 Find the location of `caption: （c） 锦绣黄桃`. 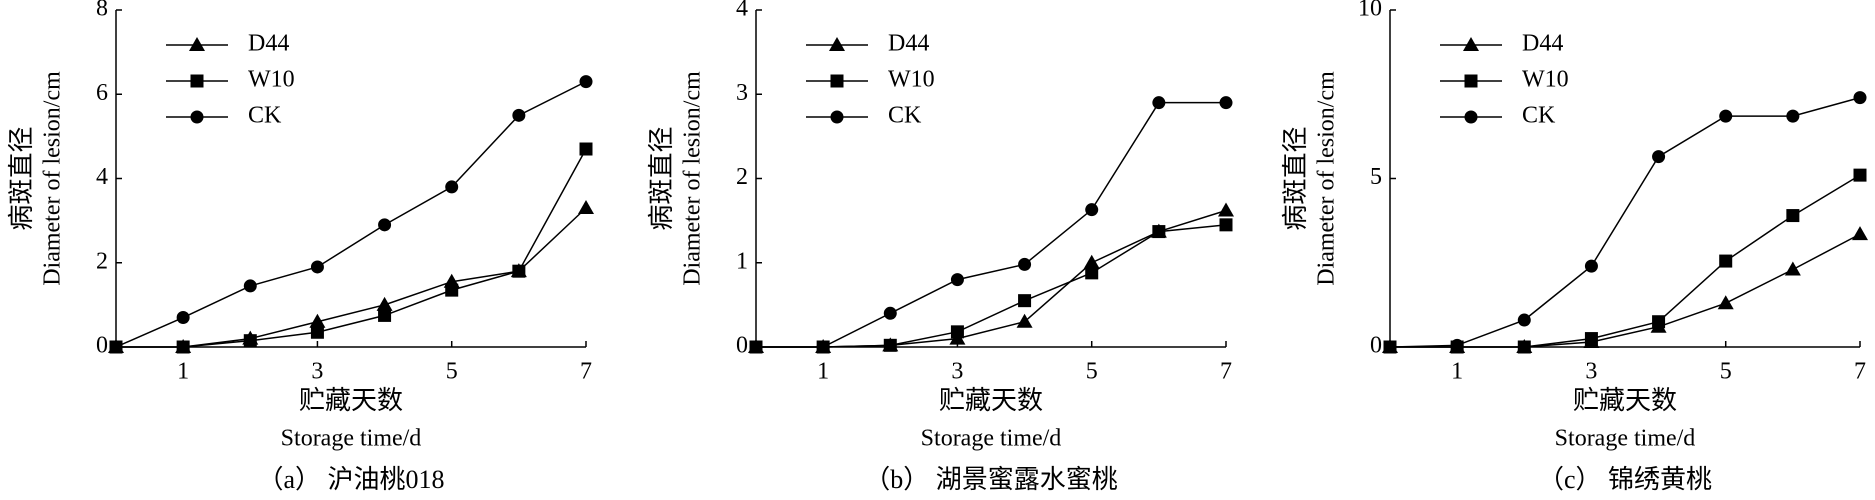

caption: （c） 锦绣黄桃 is located at coordinates (1625, 479).